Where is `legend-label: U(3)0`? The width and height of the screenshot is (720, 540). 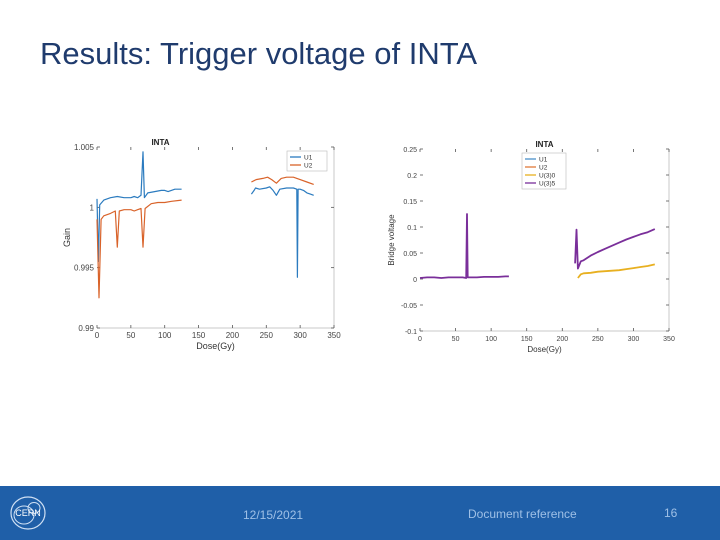 legend-label: U(3)0 is located at coordinates (547, 176).